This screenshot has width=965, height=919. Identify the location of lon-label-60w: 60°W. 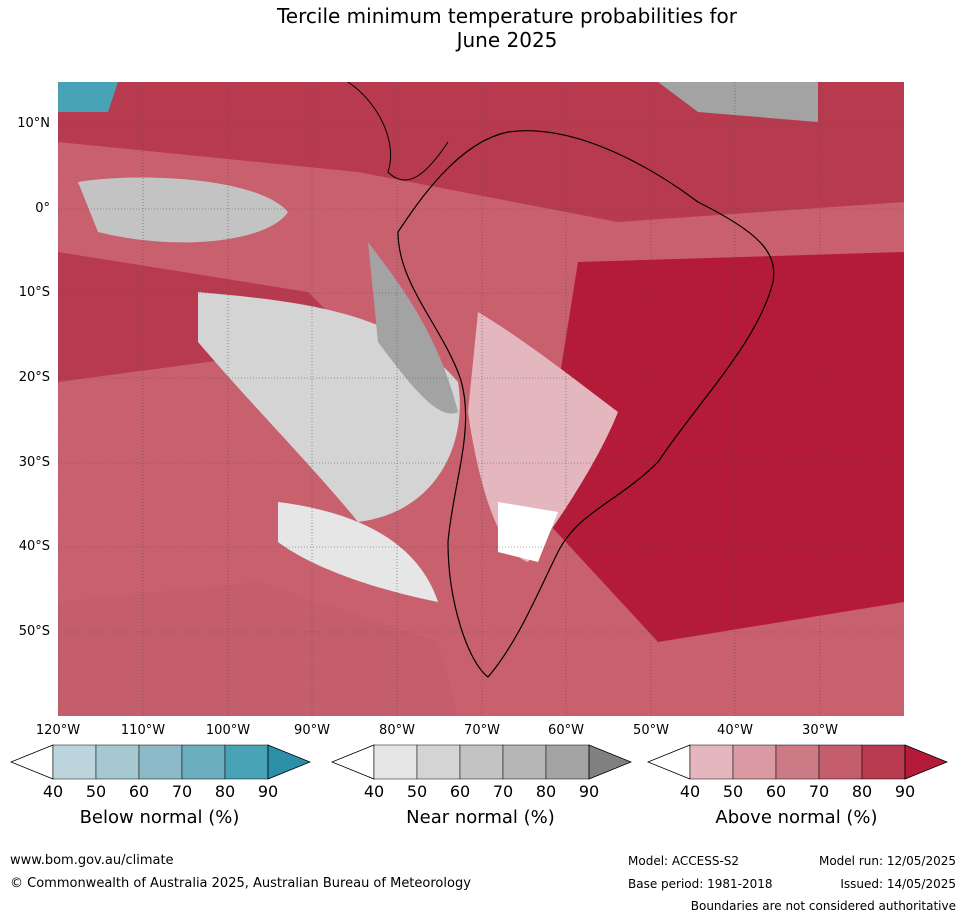
(566, 730).